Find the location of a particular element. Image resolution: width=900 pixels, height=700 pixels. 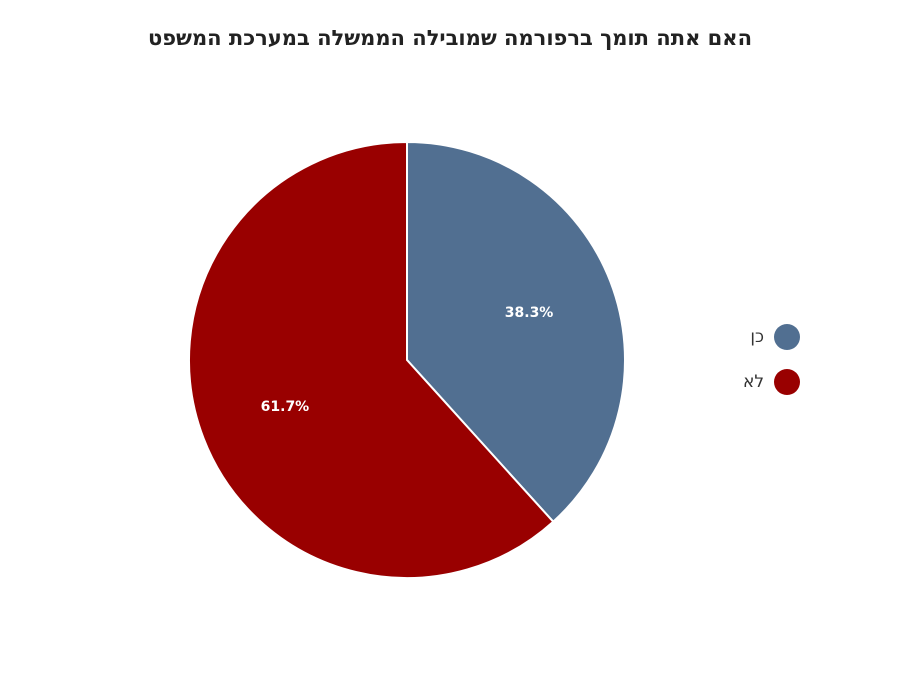

legend-label: לא is located at coordinates (753, 382).